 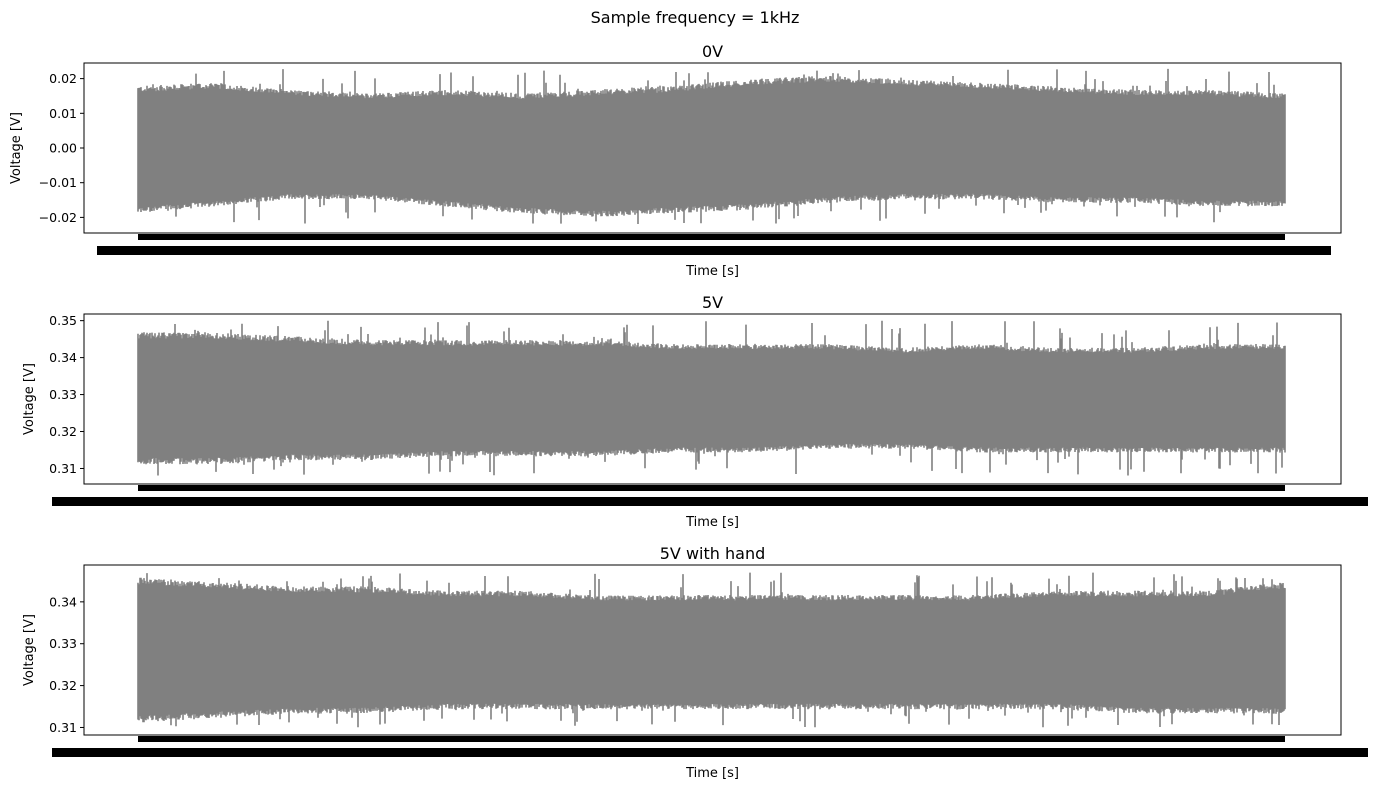 I want to click on y-tick-label: 0.00, so click(x=63, y=148).